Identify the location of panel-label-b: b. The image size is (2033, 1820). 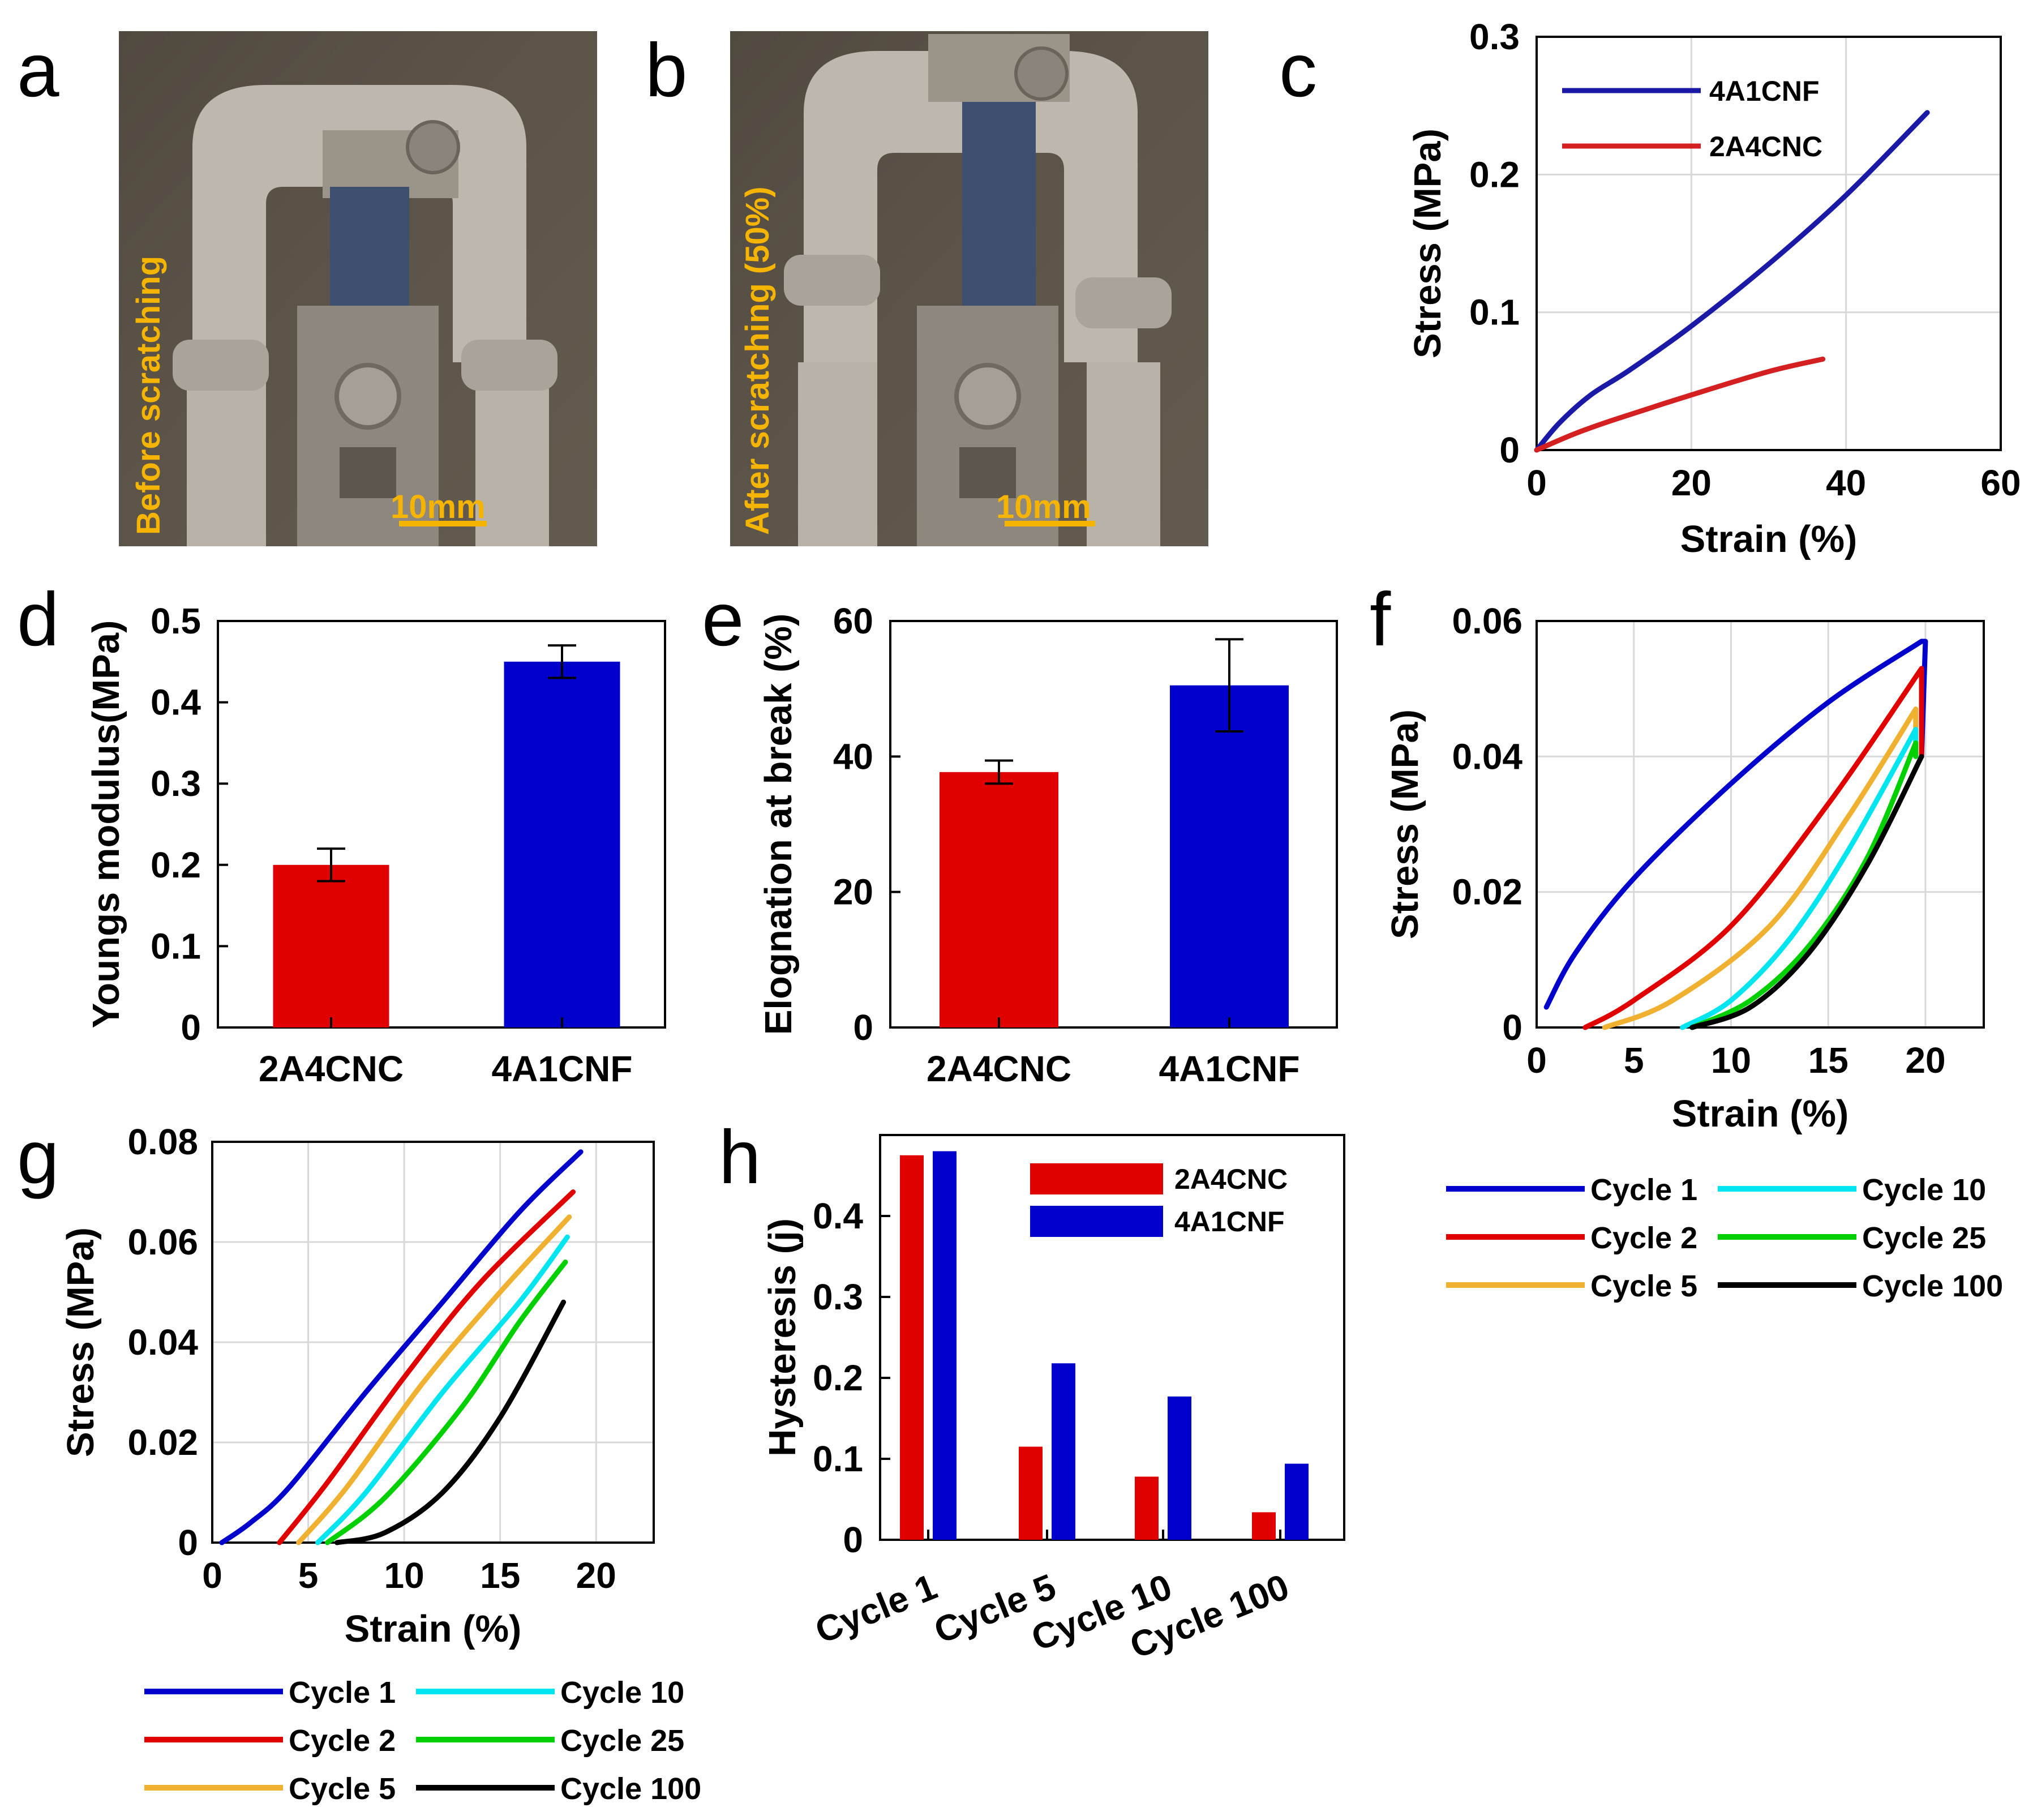
(667, 70).